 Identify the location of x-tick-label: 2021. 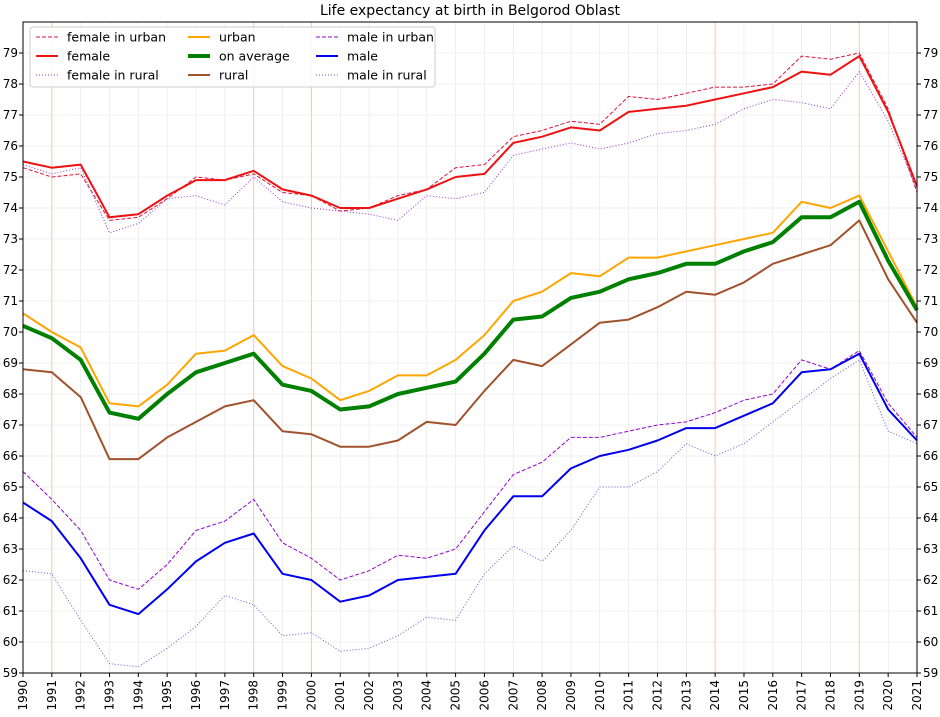
(917, 695).